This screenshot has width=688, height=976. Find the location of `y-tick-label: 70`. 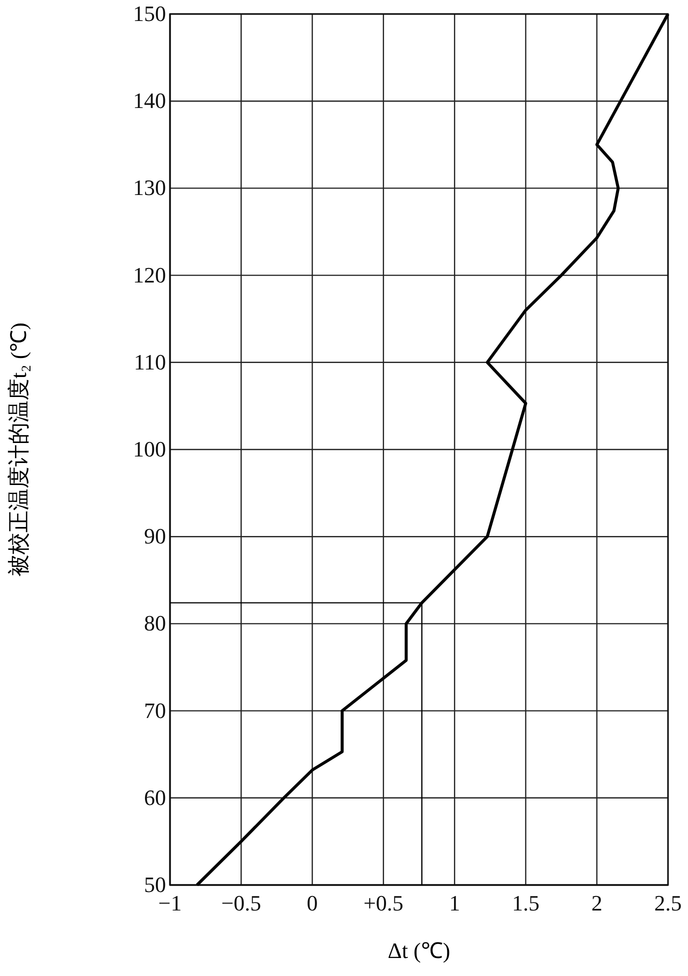

y-tick-label: 70 is located at coordinates (155, 710).